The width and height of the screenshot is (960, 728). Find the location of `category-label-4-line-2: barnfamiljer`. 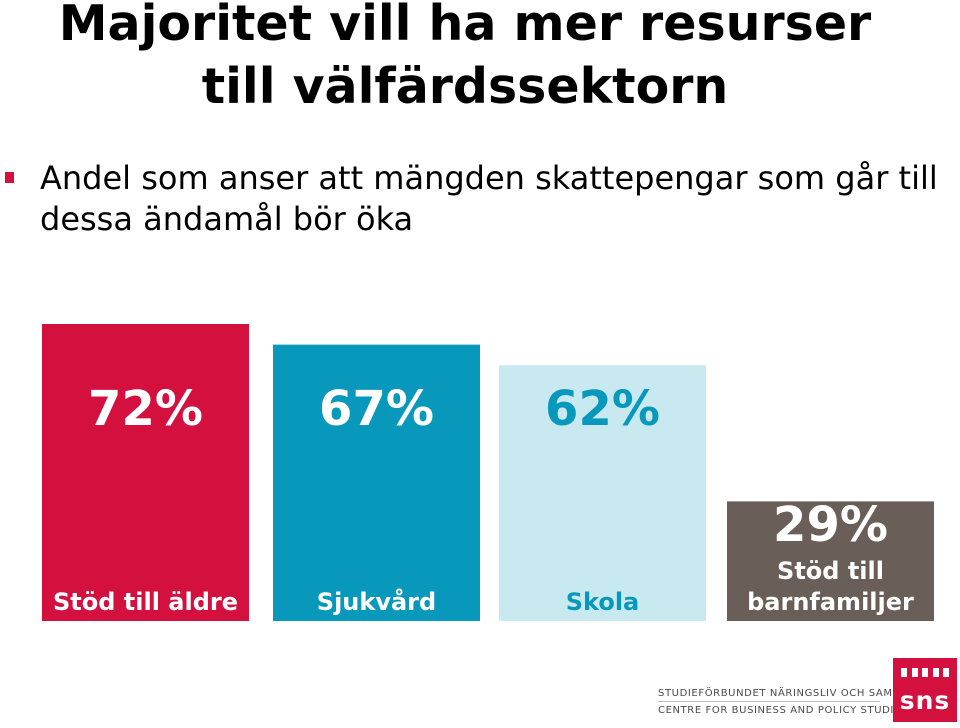

category-label-4-line-2: barnfamiljer is located at coordinates (830, 602).